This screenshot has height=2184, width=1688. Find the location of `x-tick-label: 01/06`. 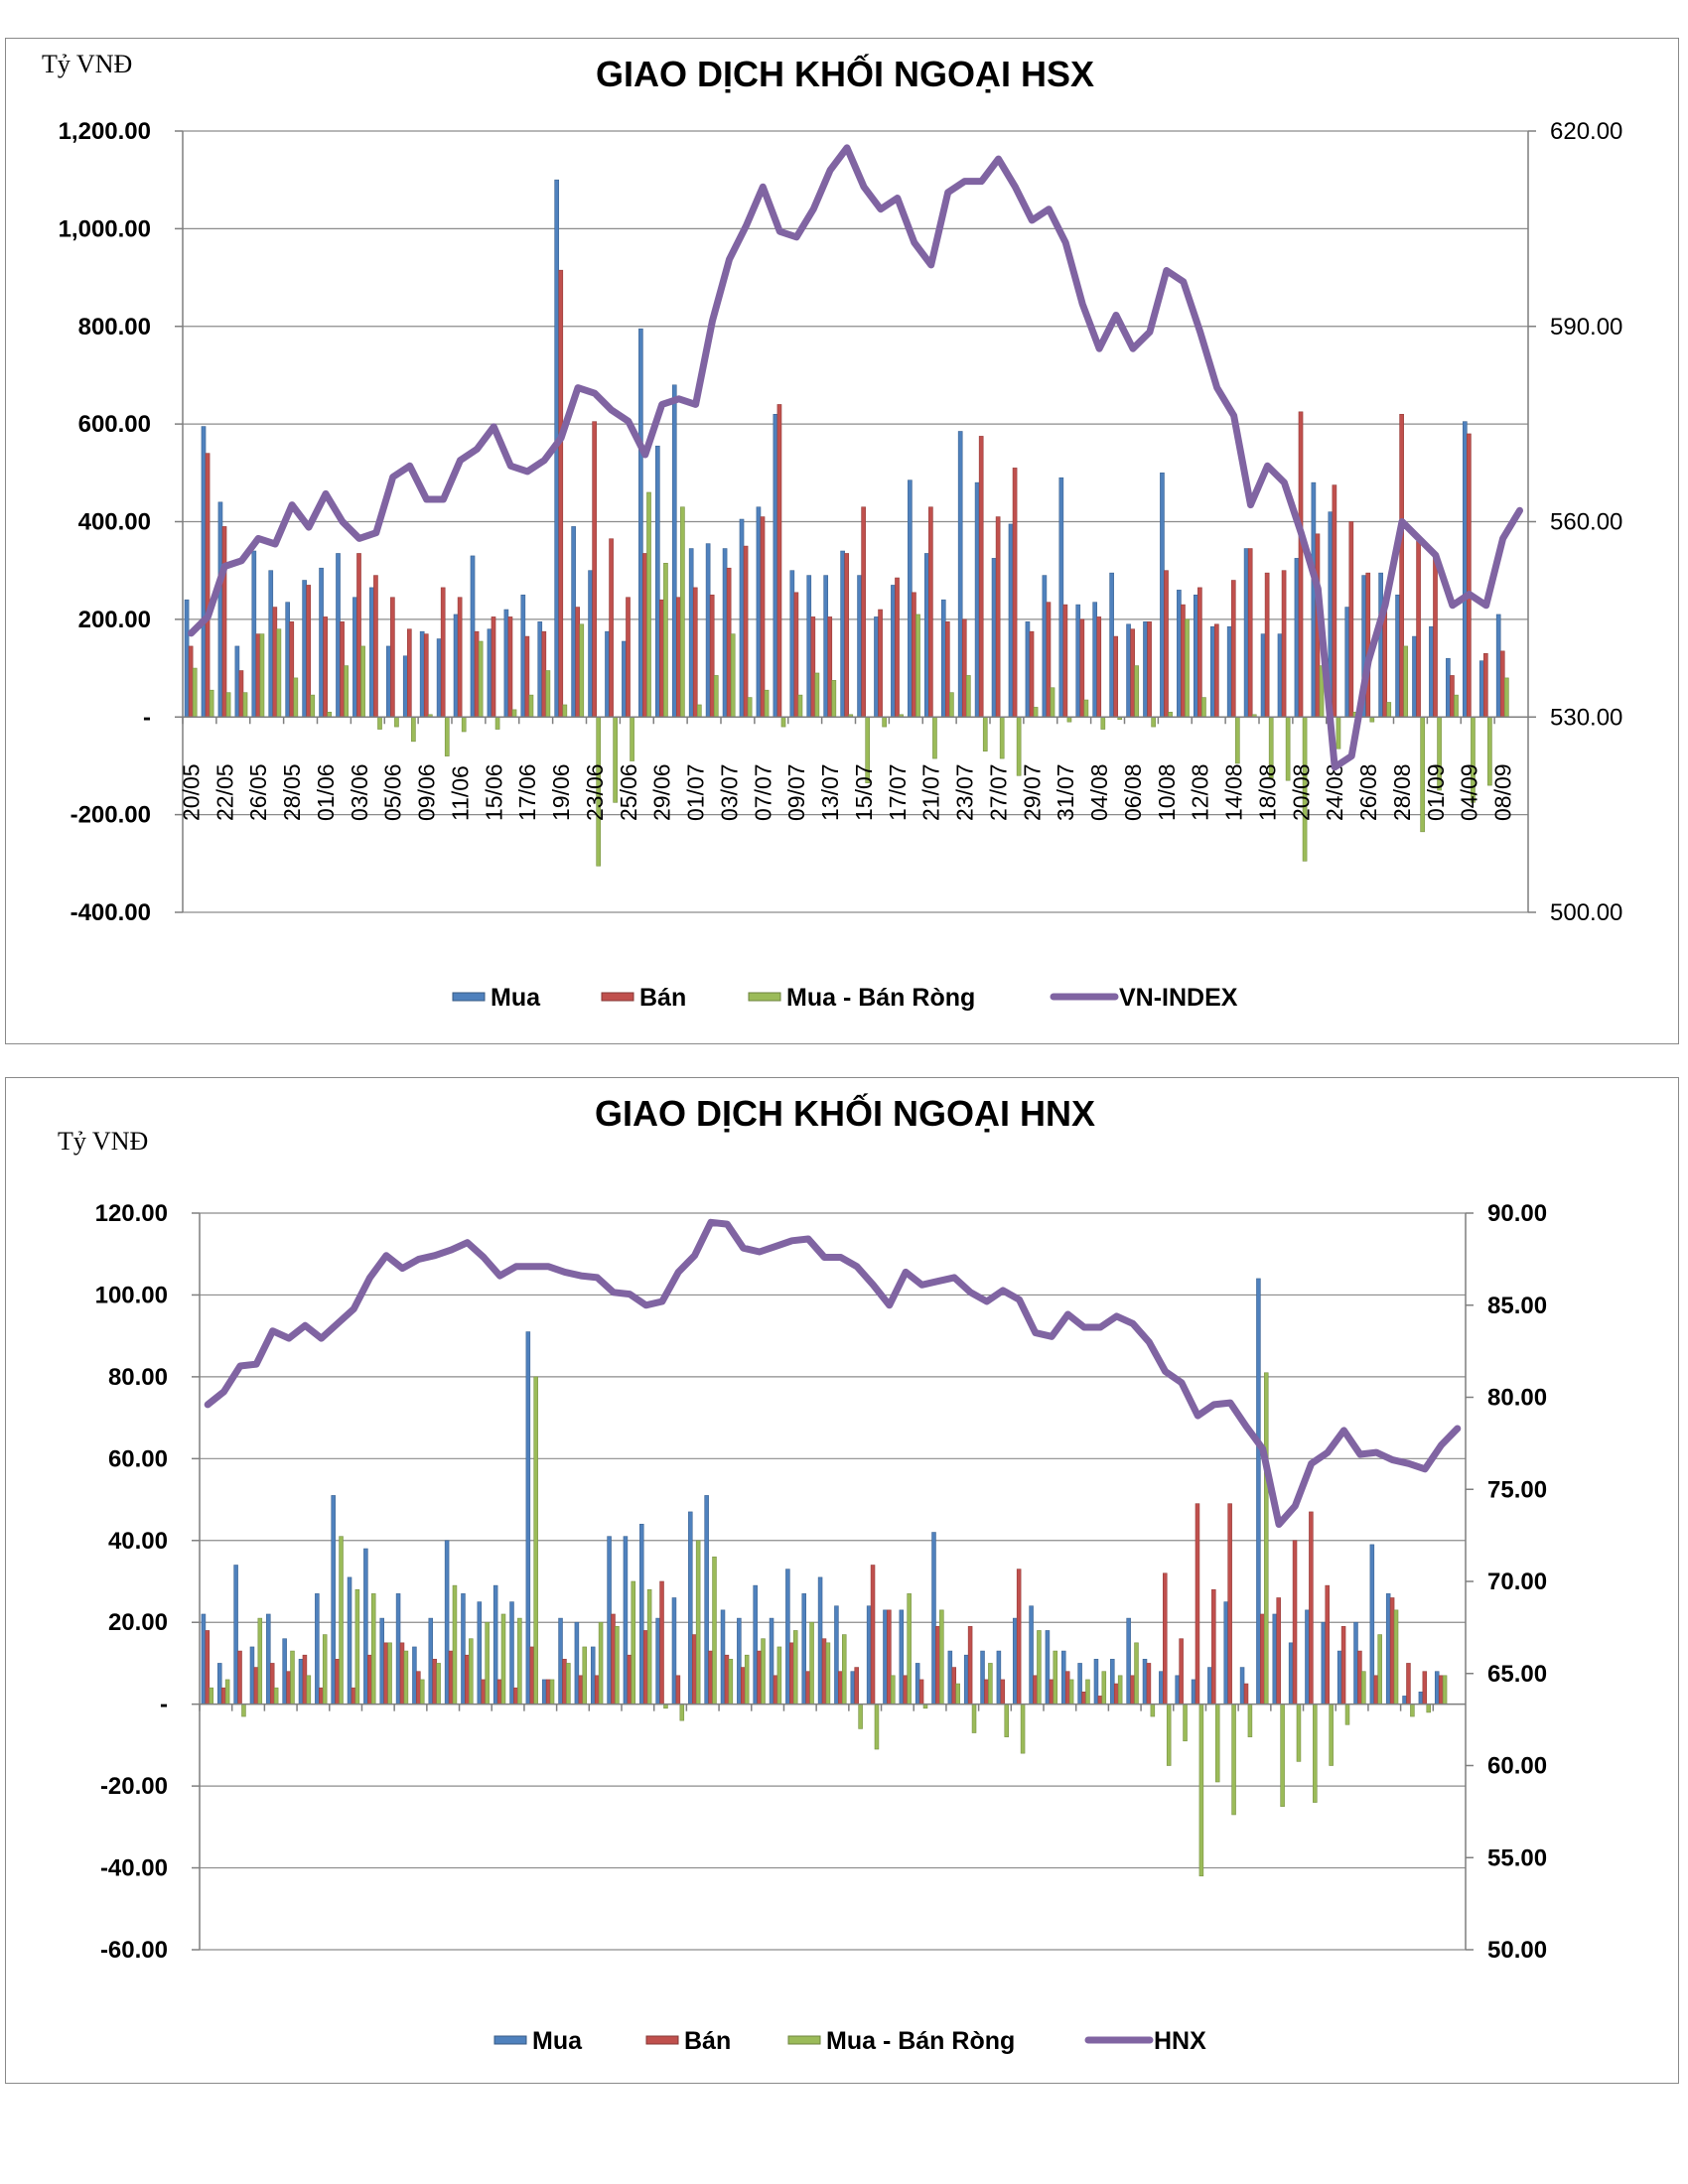

x-tick-label: 01/06 is located at coordinates (326, 792).